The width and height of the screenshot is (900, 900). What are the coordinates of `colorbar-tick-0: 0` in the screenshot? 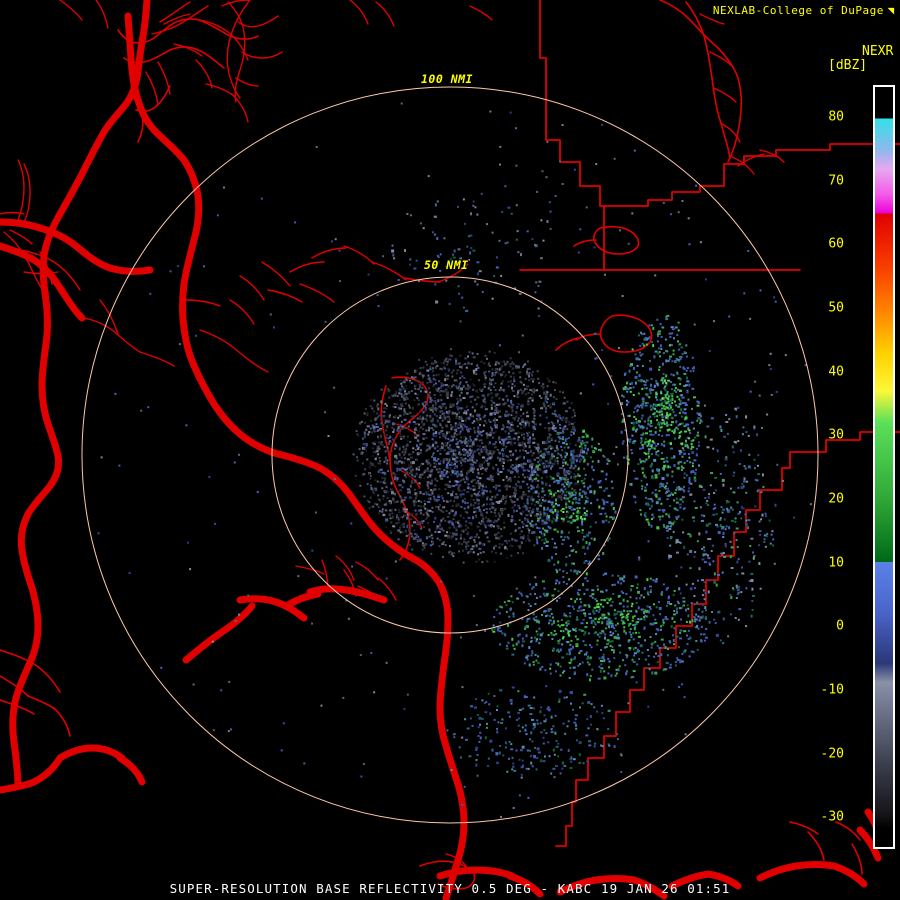 It's located at (840, 626).